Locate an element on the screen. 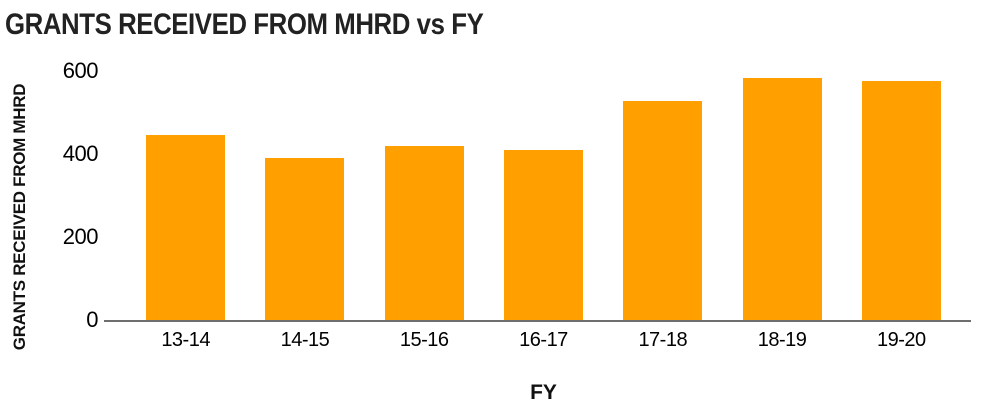  x-tick-label: 16-17 is located at coordinates (543, 340).